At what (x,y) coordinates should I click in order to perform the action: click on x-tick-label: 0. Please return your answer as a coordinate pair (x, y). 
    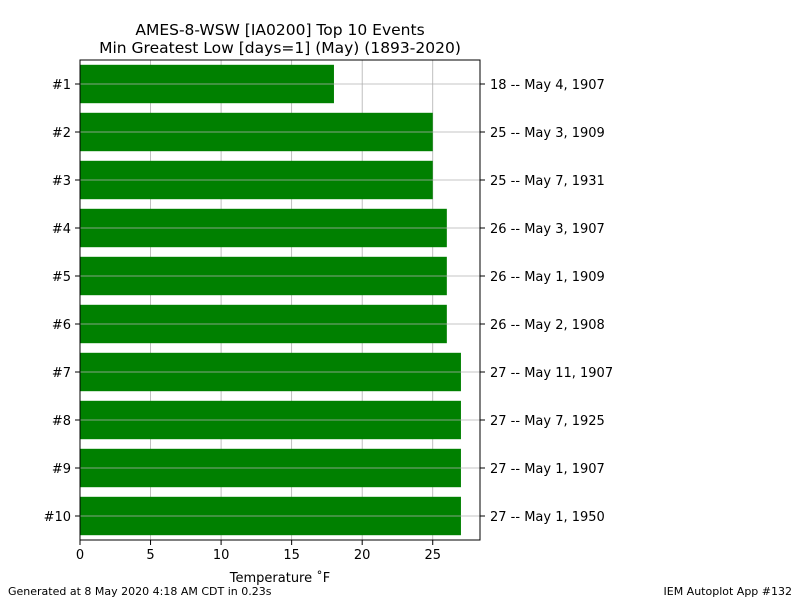
    Looking at the image, I should click on (80, 555).